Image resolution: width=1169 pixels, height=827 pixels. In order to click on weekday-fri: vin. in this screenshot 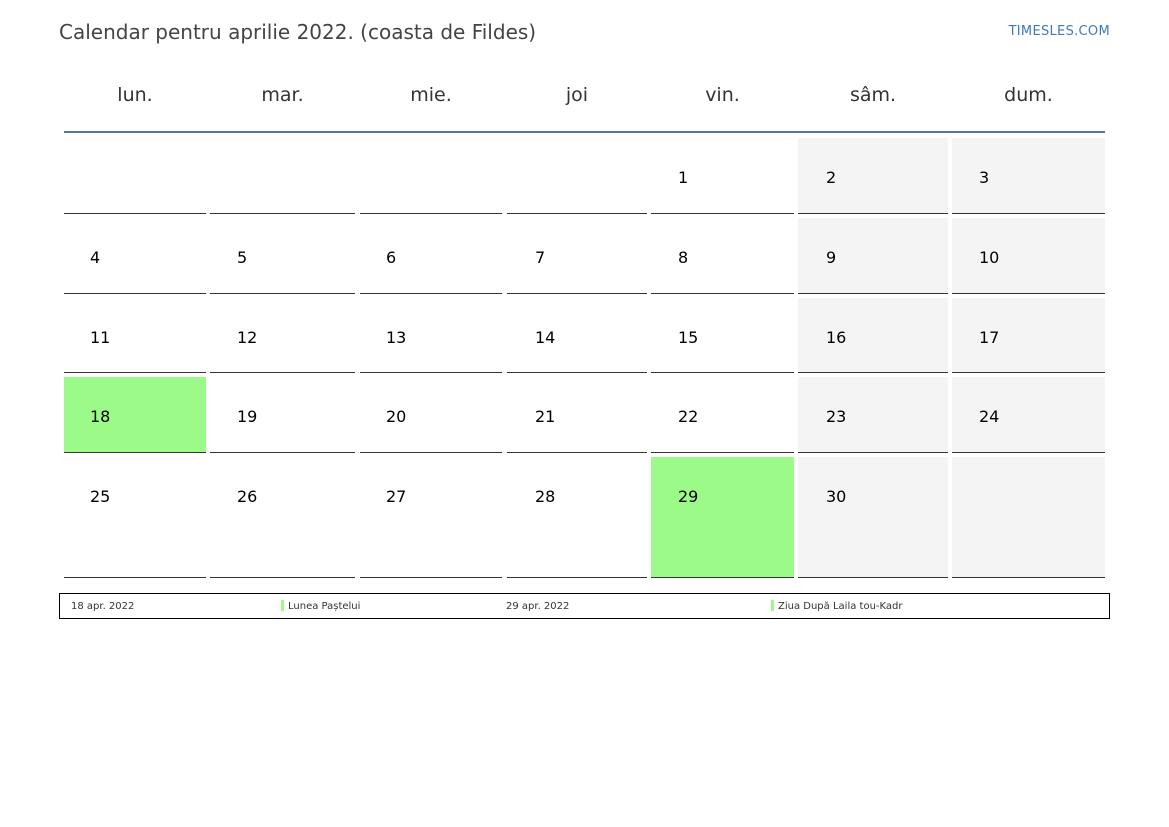, I will do `click(722, 95)`.